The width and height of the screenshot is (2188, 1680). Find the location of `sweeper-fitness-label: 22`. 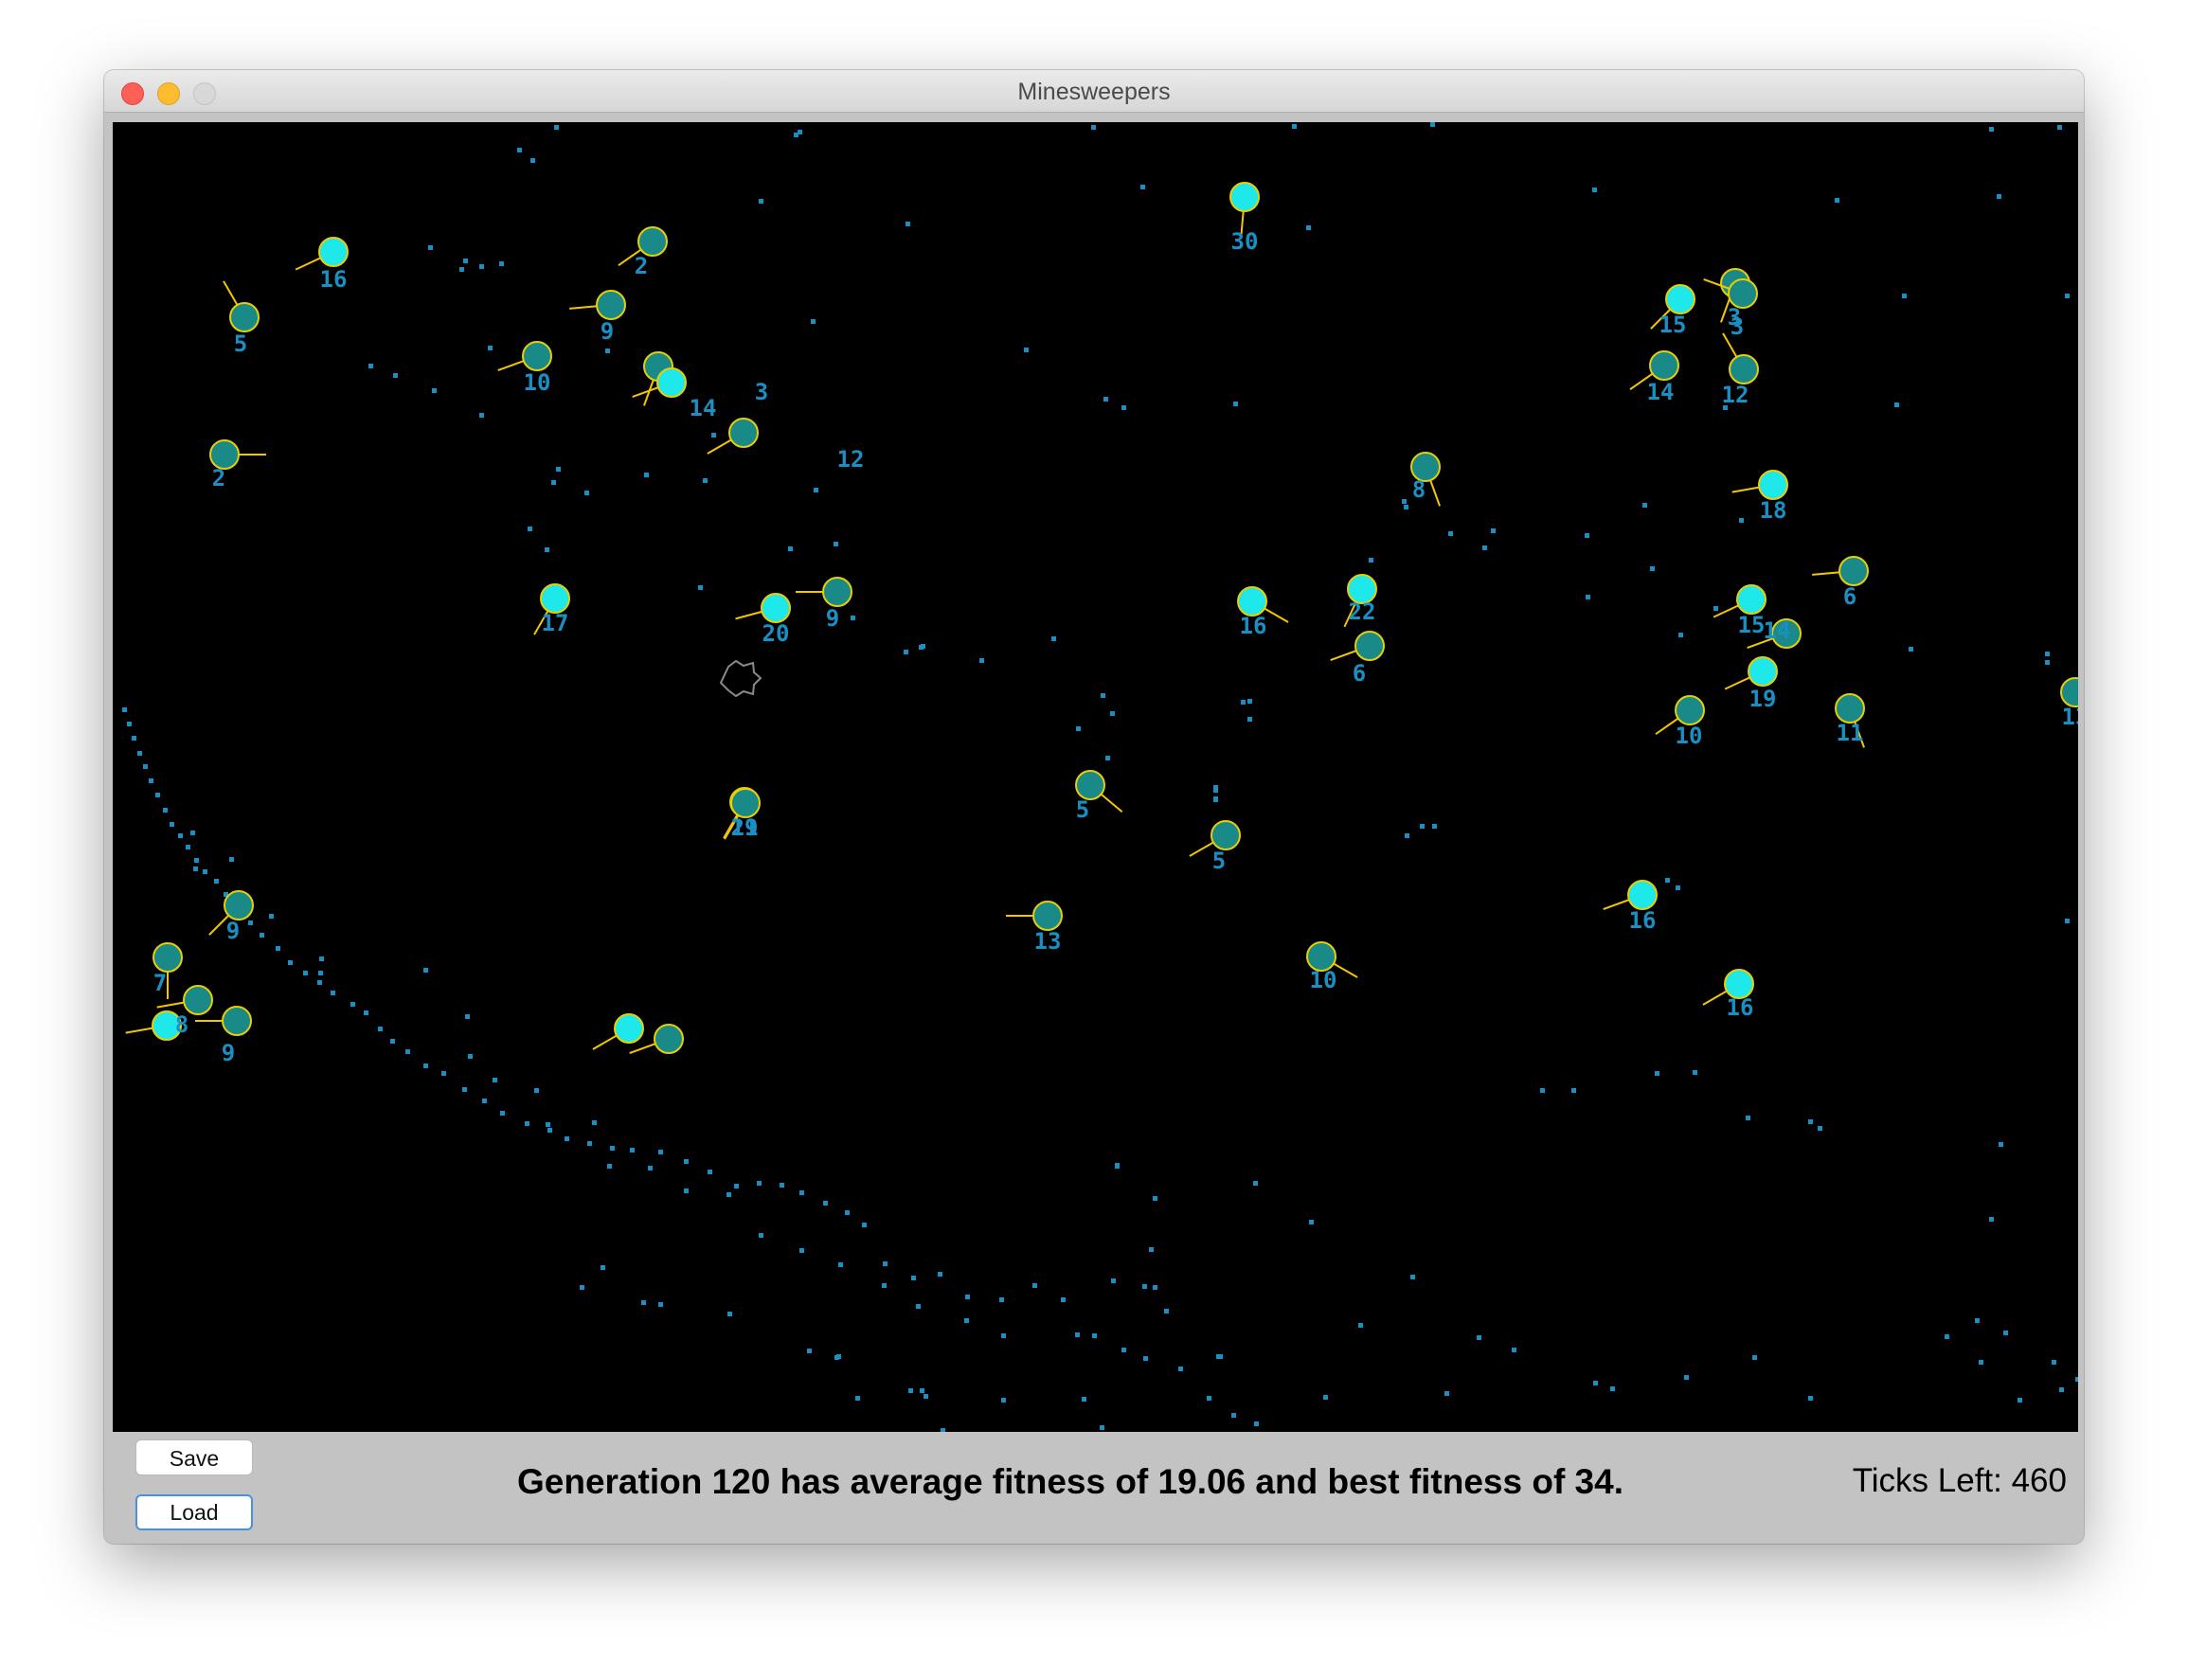

sweeper-fitness-label: 22 is located at coordinates (1362, 612).